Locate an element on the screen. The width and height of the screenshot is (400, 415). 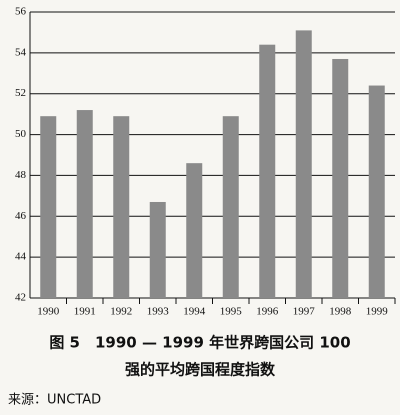
y-tick-label: 52 is located at coordinates (20, 93).